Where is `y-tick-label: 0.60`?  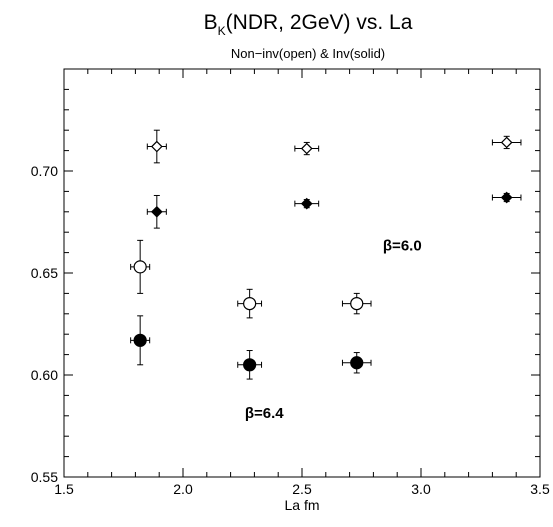
y-tick-label: 0.60 is located at coordinates (44, 375).